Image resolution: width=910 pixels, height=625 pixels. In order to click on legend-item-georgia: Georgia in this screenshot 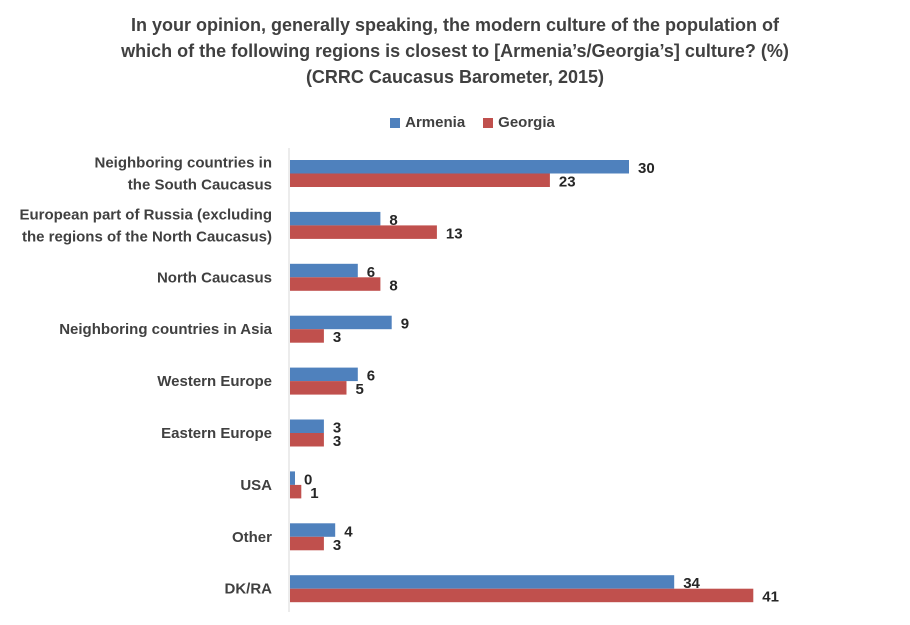, I will do `click(519, 122)`.